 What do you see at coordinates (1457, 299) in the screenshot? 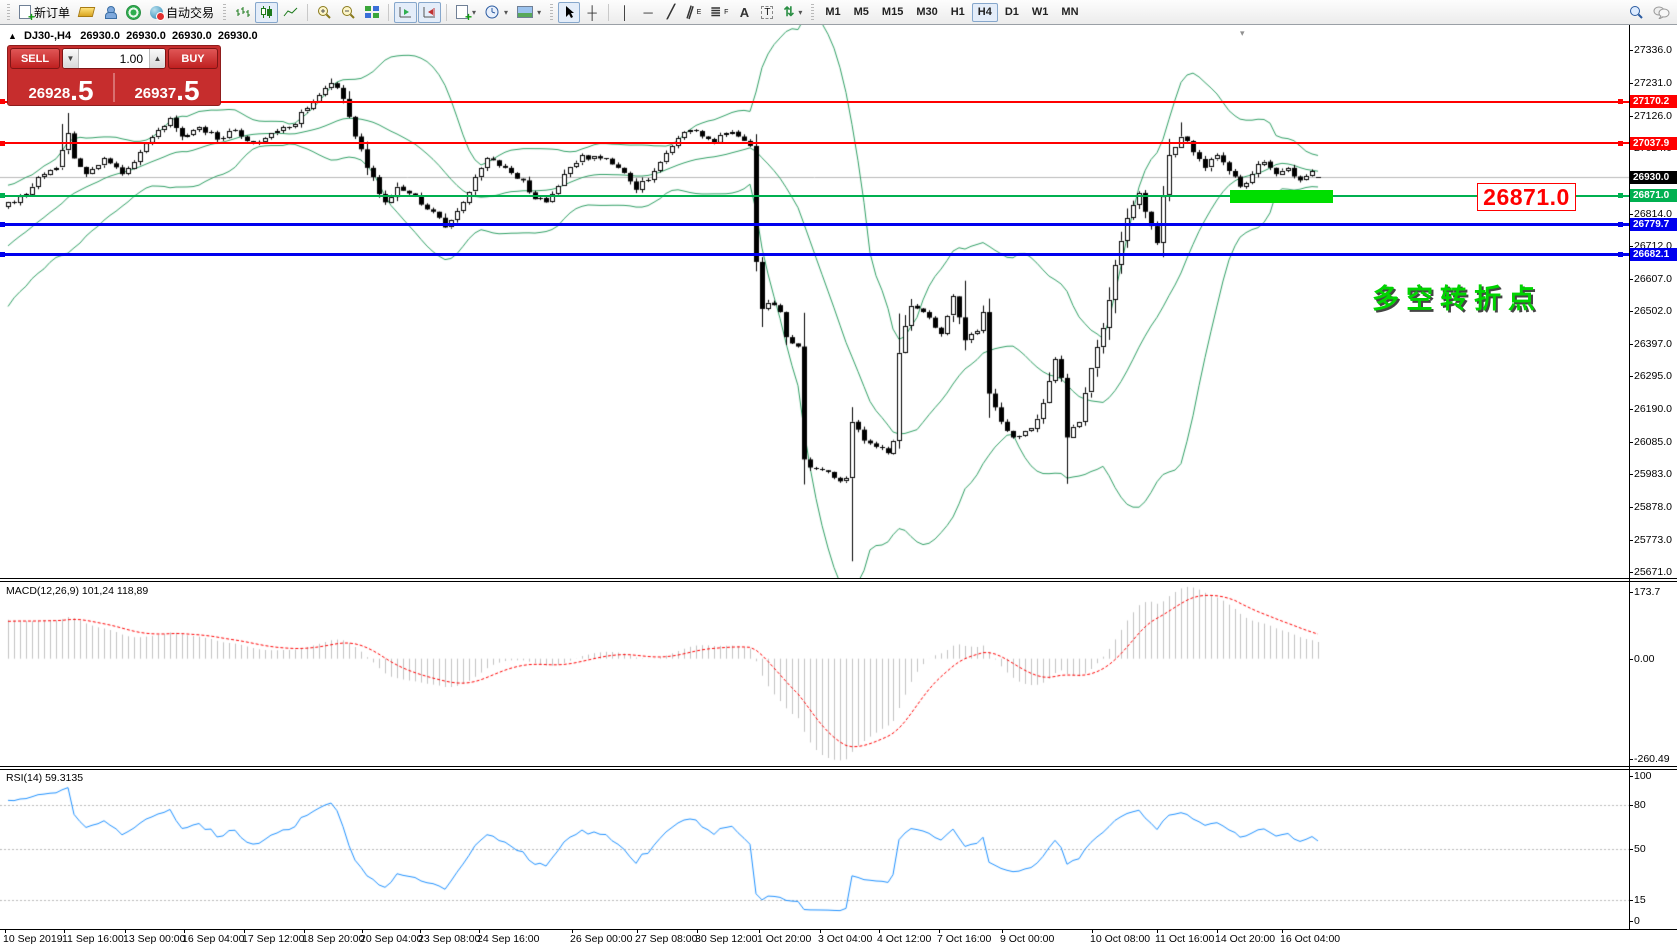
I see `pivot-point-annotation: 多空转折点` at bounding box center [1457, 299].